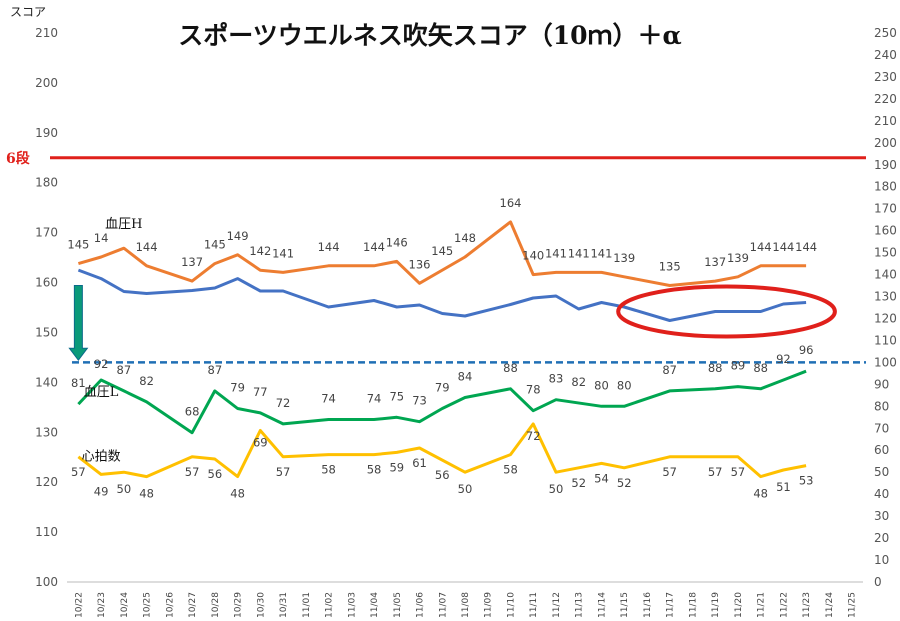 The height and width of the screenshot is (621, 900). Describe the element at coordinates (46, 183) in the screenshot. I see `y-left-tick-label: 180` at that location.